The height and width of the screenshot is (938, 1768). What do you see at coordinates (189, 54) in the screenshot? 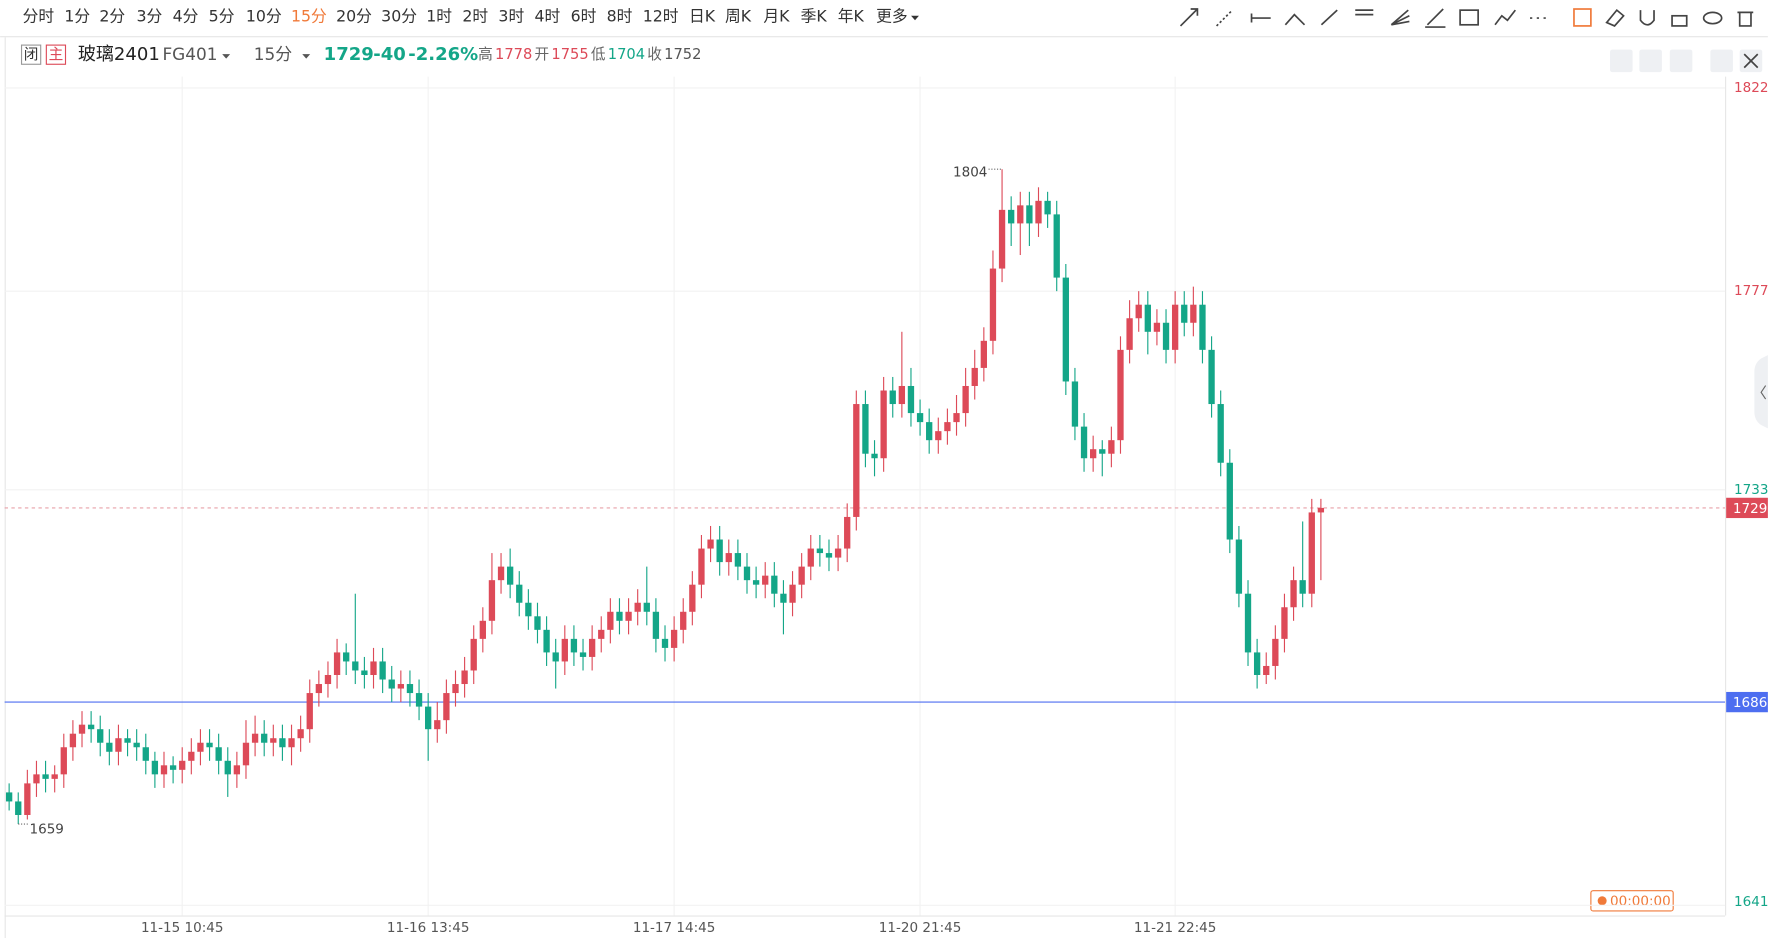
I see `contract-code: FG401` at bounding box center [189, 54].